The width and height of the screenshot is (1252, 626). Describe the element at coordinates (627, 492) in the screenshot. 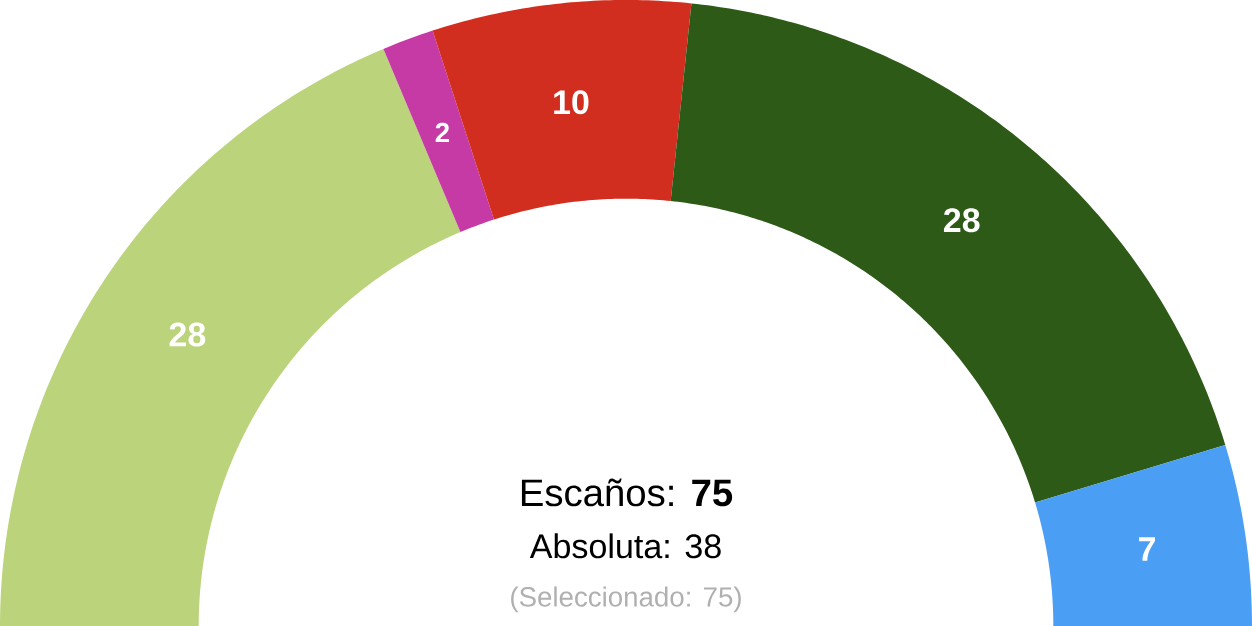

I see `text: Escaños: 75` at that location.